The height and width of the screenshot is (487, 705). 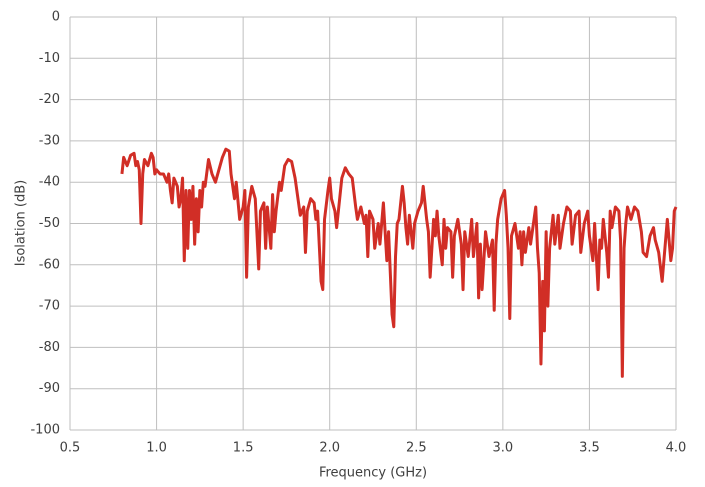 What do you see at coordinates (49, 306) in the screenshot?
I see `y-tick-label: -70` at bounding box center [49, 306].